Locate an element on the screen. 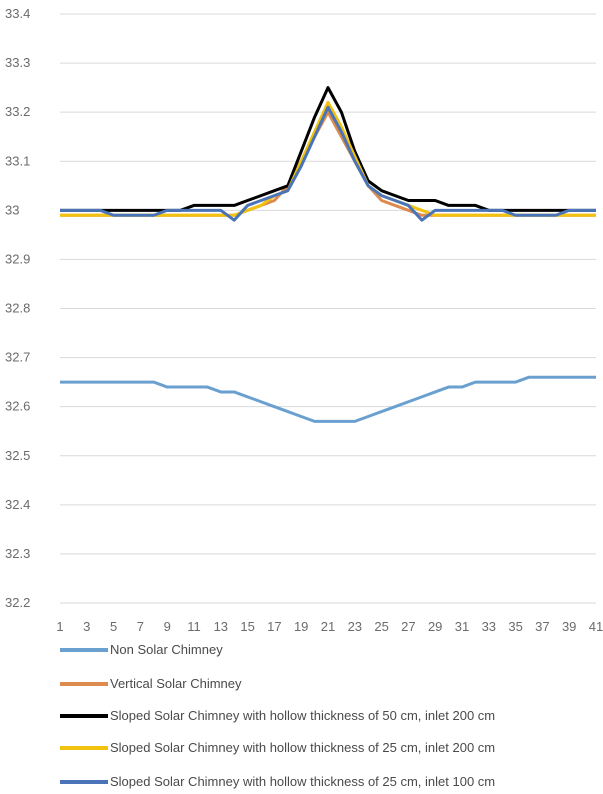  y-tick-label: 32.3 is located at coordinates (17, 553).